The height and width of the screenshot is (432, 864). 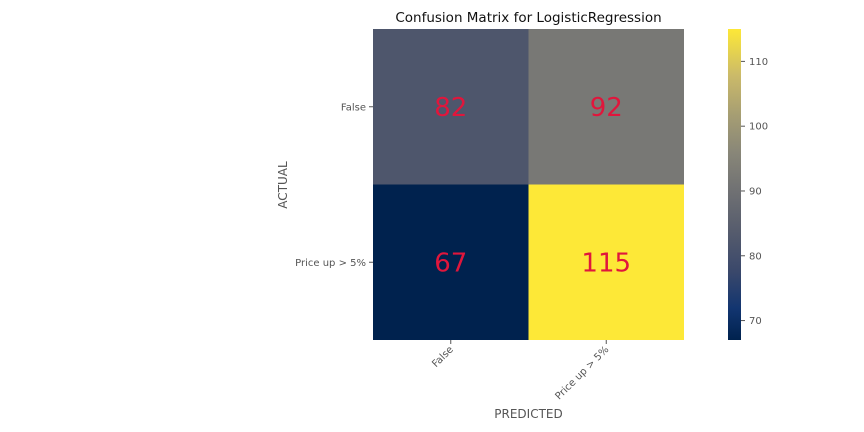 I want to click on heatmap-cell-r1-c1, so click(x=606, y=262).